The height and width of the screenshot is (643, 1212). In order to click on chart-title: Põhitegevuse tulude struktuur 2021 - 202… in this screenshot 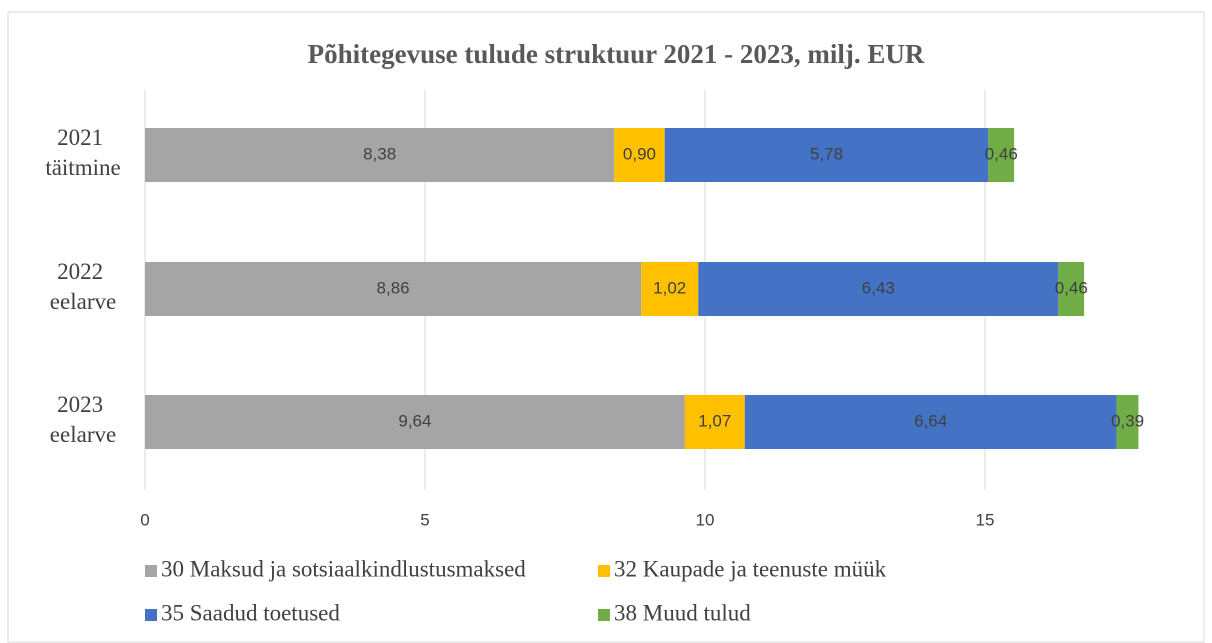, I will do `click(616, 54)`.